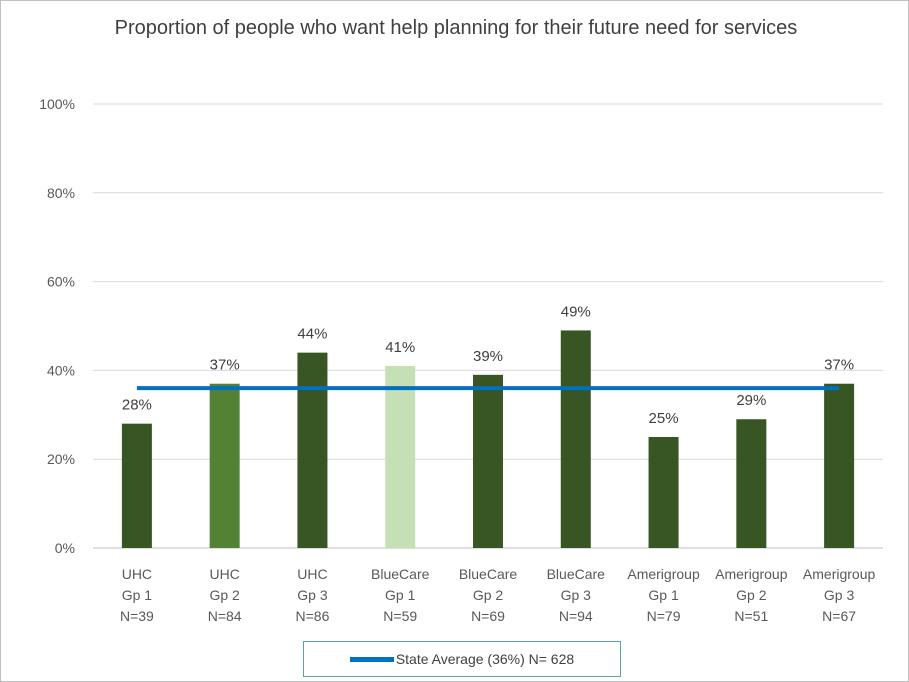 This screenshot has width=909, height=682. Describe the element at coordinates (839, 616) in the screenshot. I see `x-tick-label: N=67` at that location.